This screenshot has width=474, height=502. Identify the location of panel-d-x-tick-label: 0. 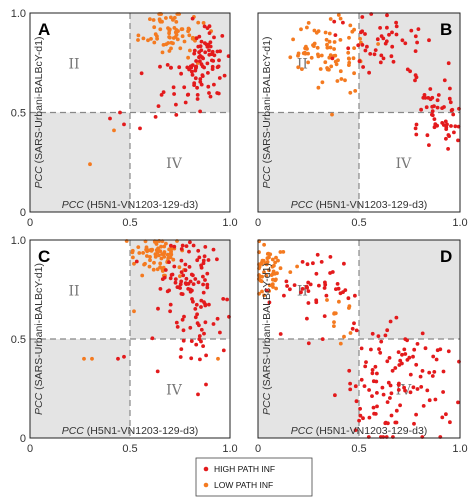
(258, 449).